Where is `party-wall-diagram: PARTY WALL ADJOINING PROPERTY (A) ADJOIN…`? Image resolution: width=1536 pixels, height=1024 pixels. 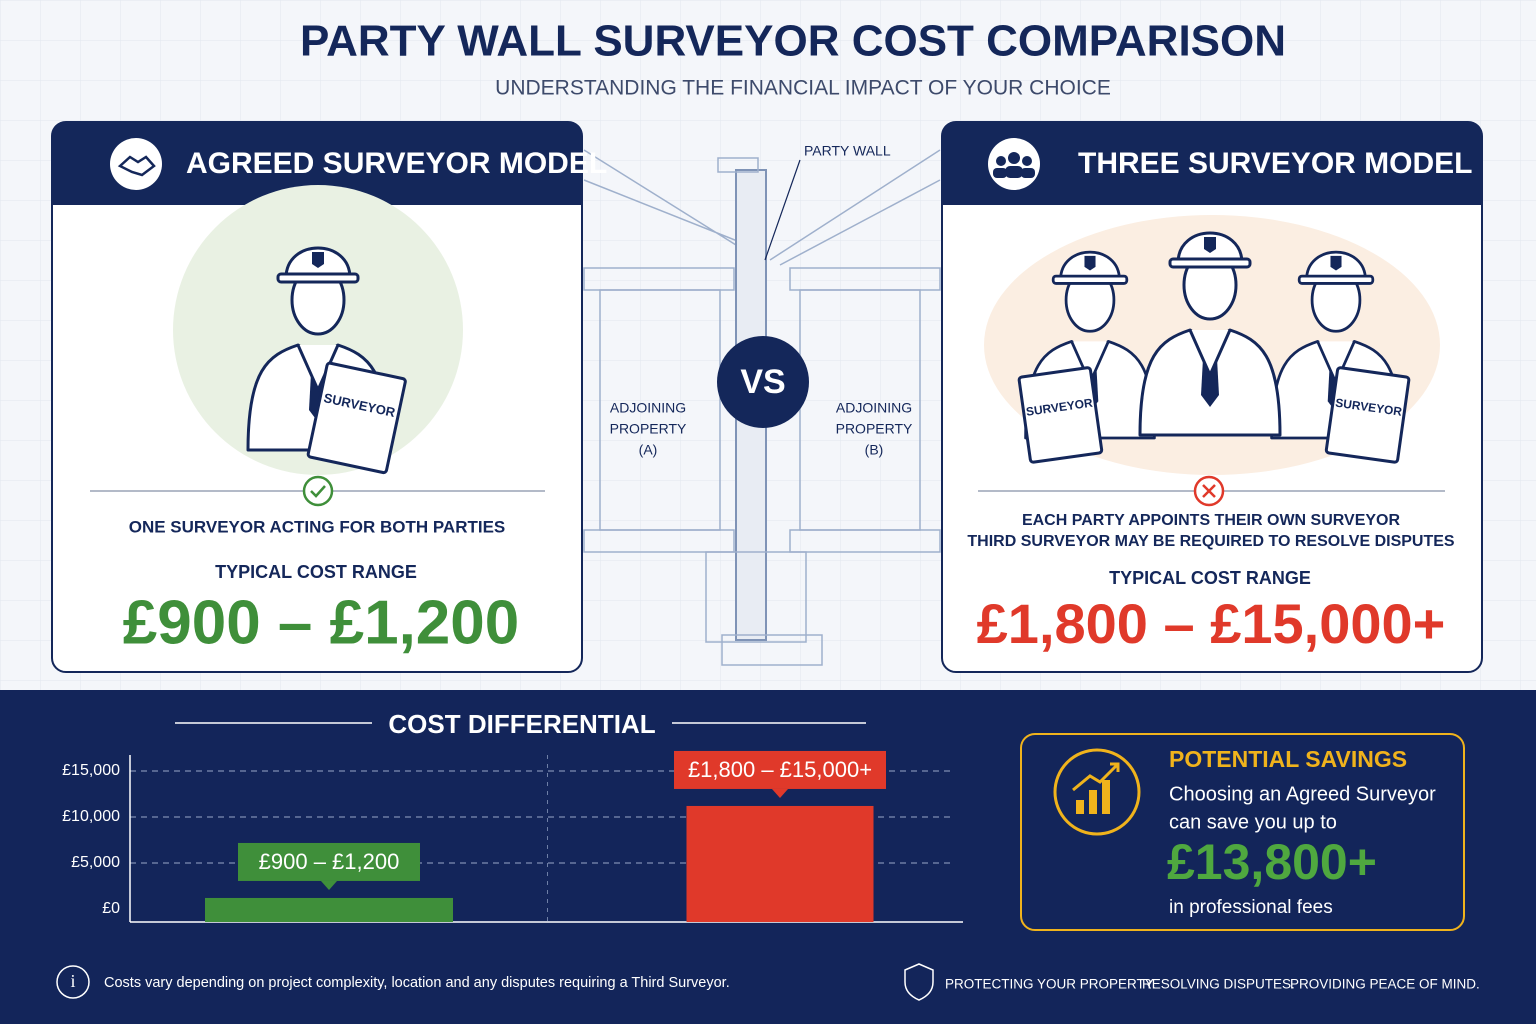
party-wall-diagram: PARTY WALL ADJOINING PROPERTY (A) ADJOIN… is located at coordinates (762, 404).